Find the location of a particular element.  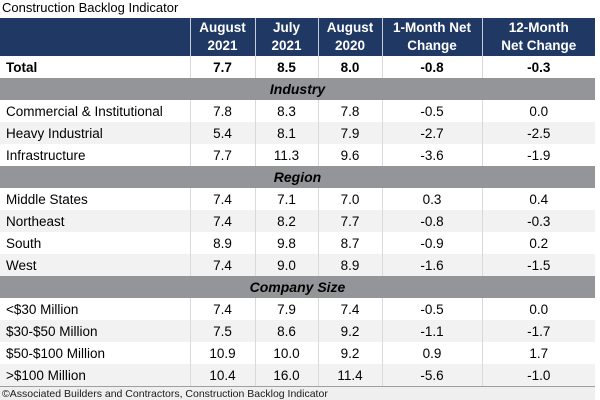

row-label: Middle States is located at coordinates (47, 199).